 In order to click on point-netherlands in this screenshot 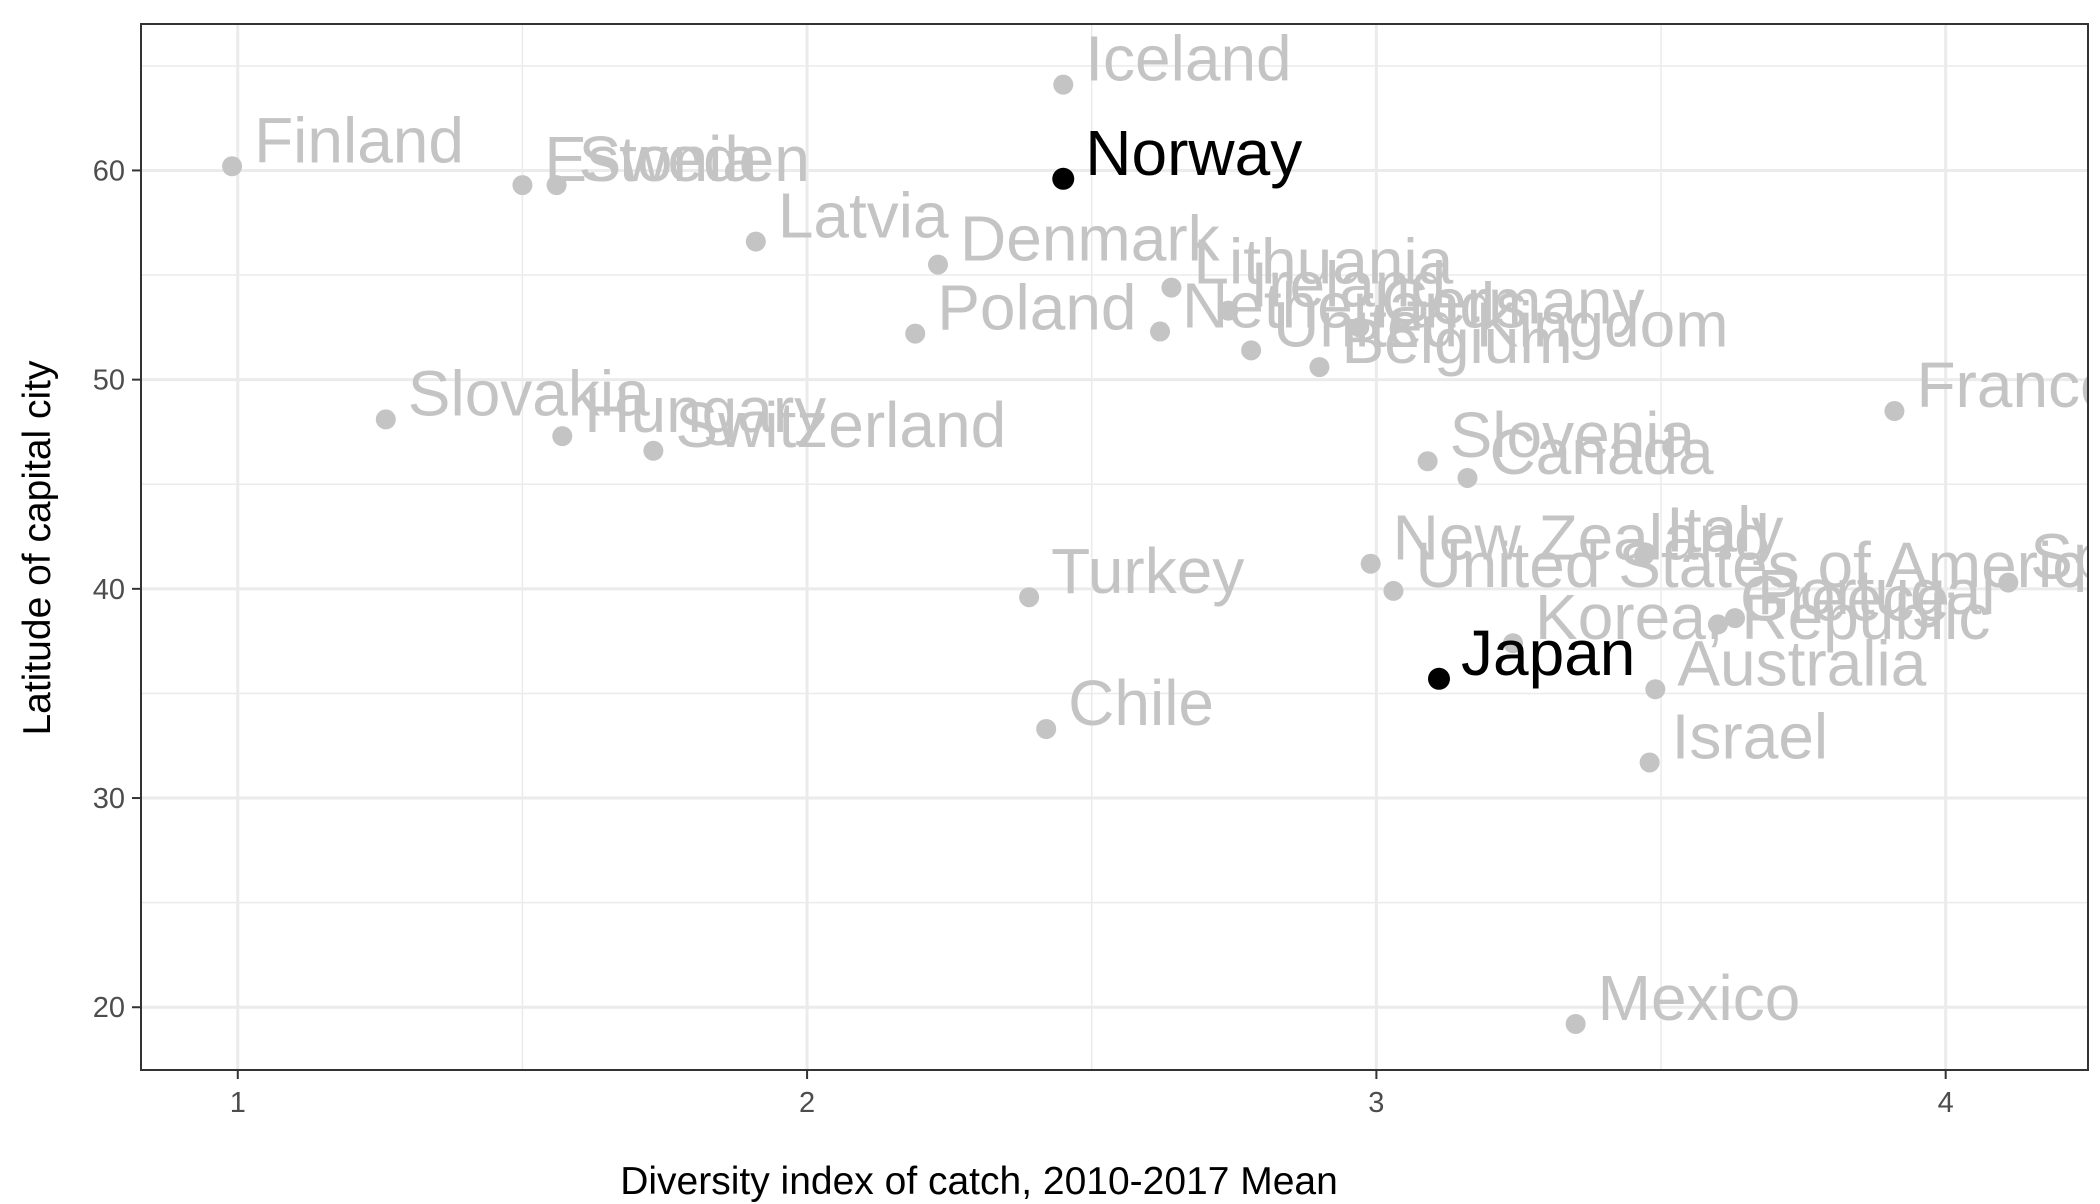, I will do `click(1160, 331)`.